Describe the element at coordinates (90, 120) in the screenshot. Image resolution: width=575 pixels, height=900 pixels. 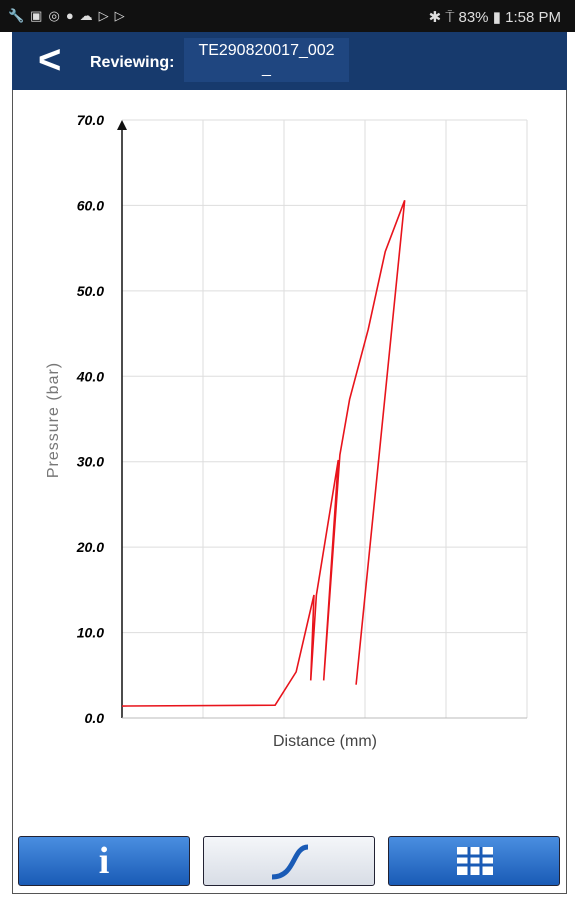
I see `y-tick-label: 70.0` at that location.